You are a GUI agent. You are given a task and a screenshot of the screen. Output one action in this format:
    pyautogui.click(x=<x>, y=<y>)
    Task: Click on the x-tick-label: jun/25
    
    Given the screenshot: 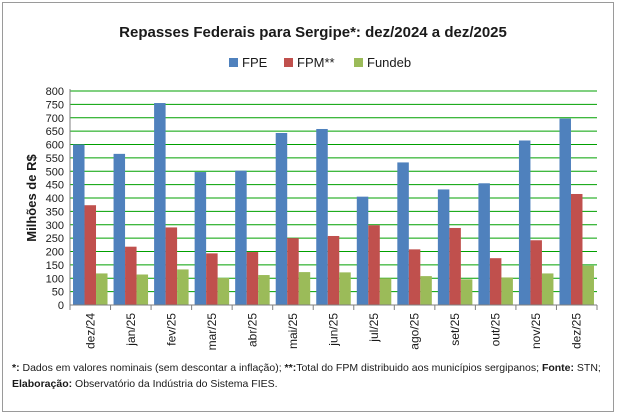 What is the action you would take?
    pyautogui.click(x=334, y=330)
    